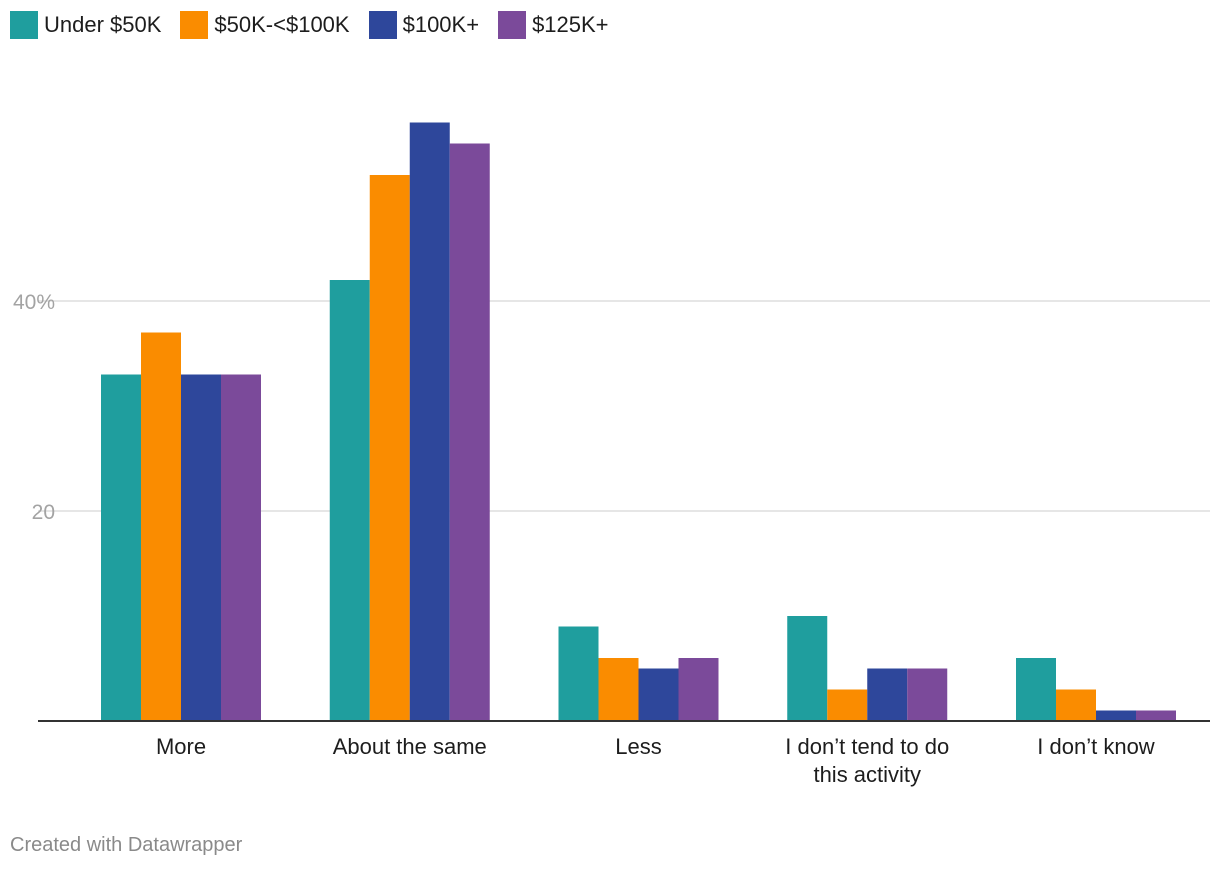 The width and height of the screenshot is (1220, 872). I want to click on legend-item: Under $50K, so click(85, 25).